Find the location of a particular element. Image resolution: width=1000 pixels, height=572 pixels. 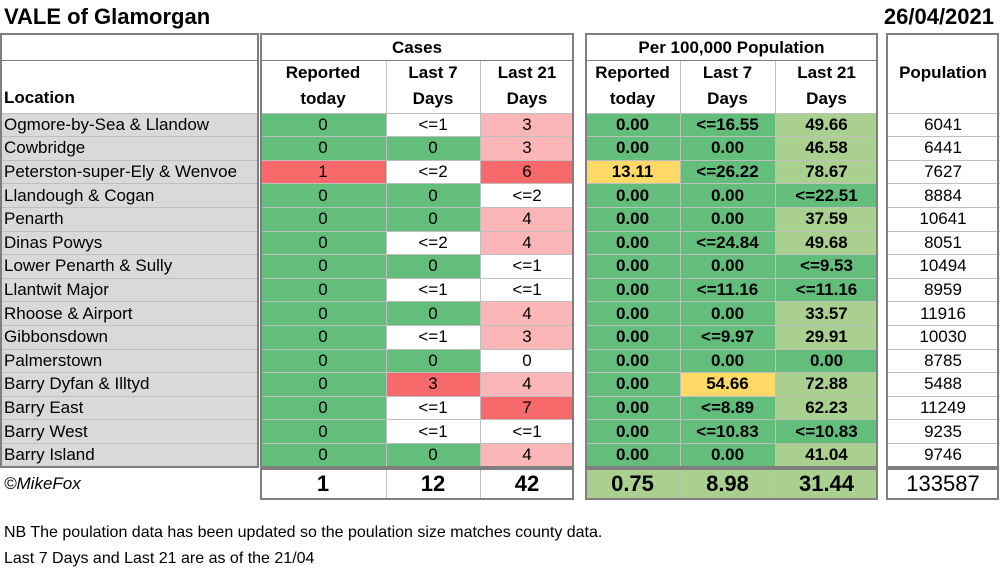

rate-cell-p-7: <=9.97 is located at coordinates (727, 337).